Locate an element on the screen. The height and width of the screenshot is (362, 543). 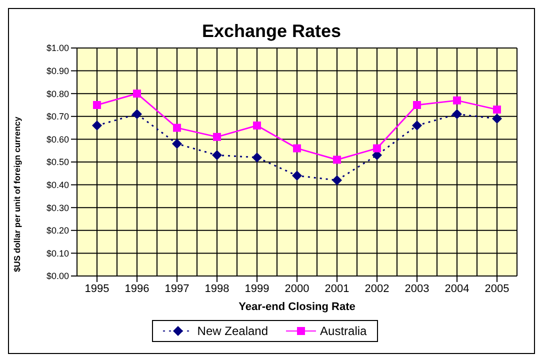
x-tick-label: 1998 is located at coordinates (217, 288).